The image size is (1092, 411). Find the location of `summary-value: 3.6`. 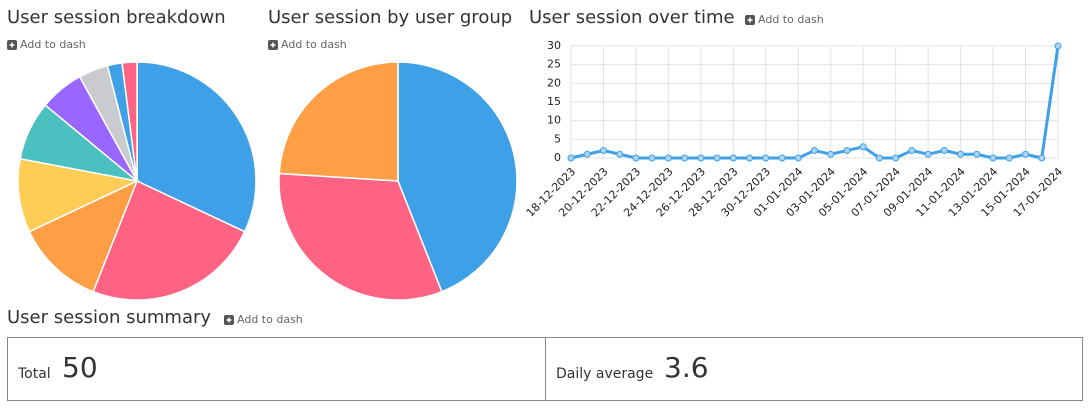

summary-value: 3.6 is located at coordinates (686, 367).